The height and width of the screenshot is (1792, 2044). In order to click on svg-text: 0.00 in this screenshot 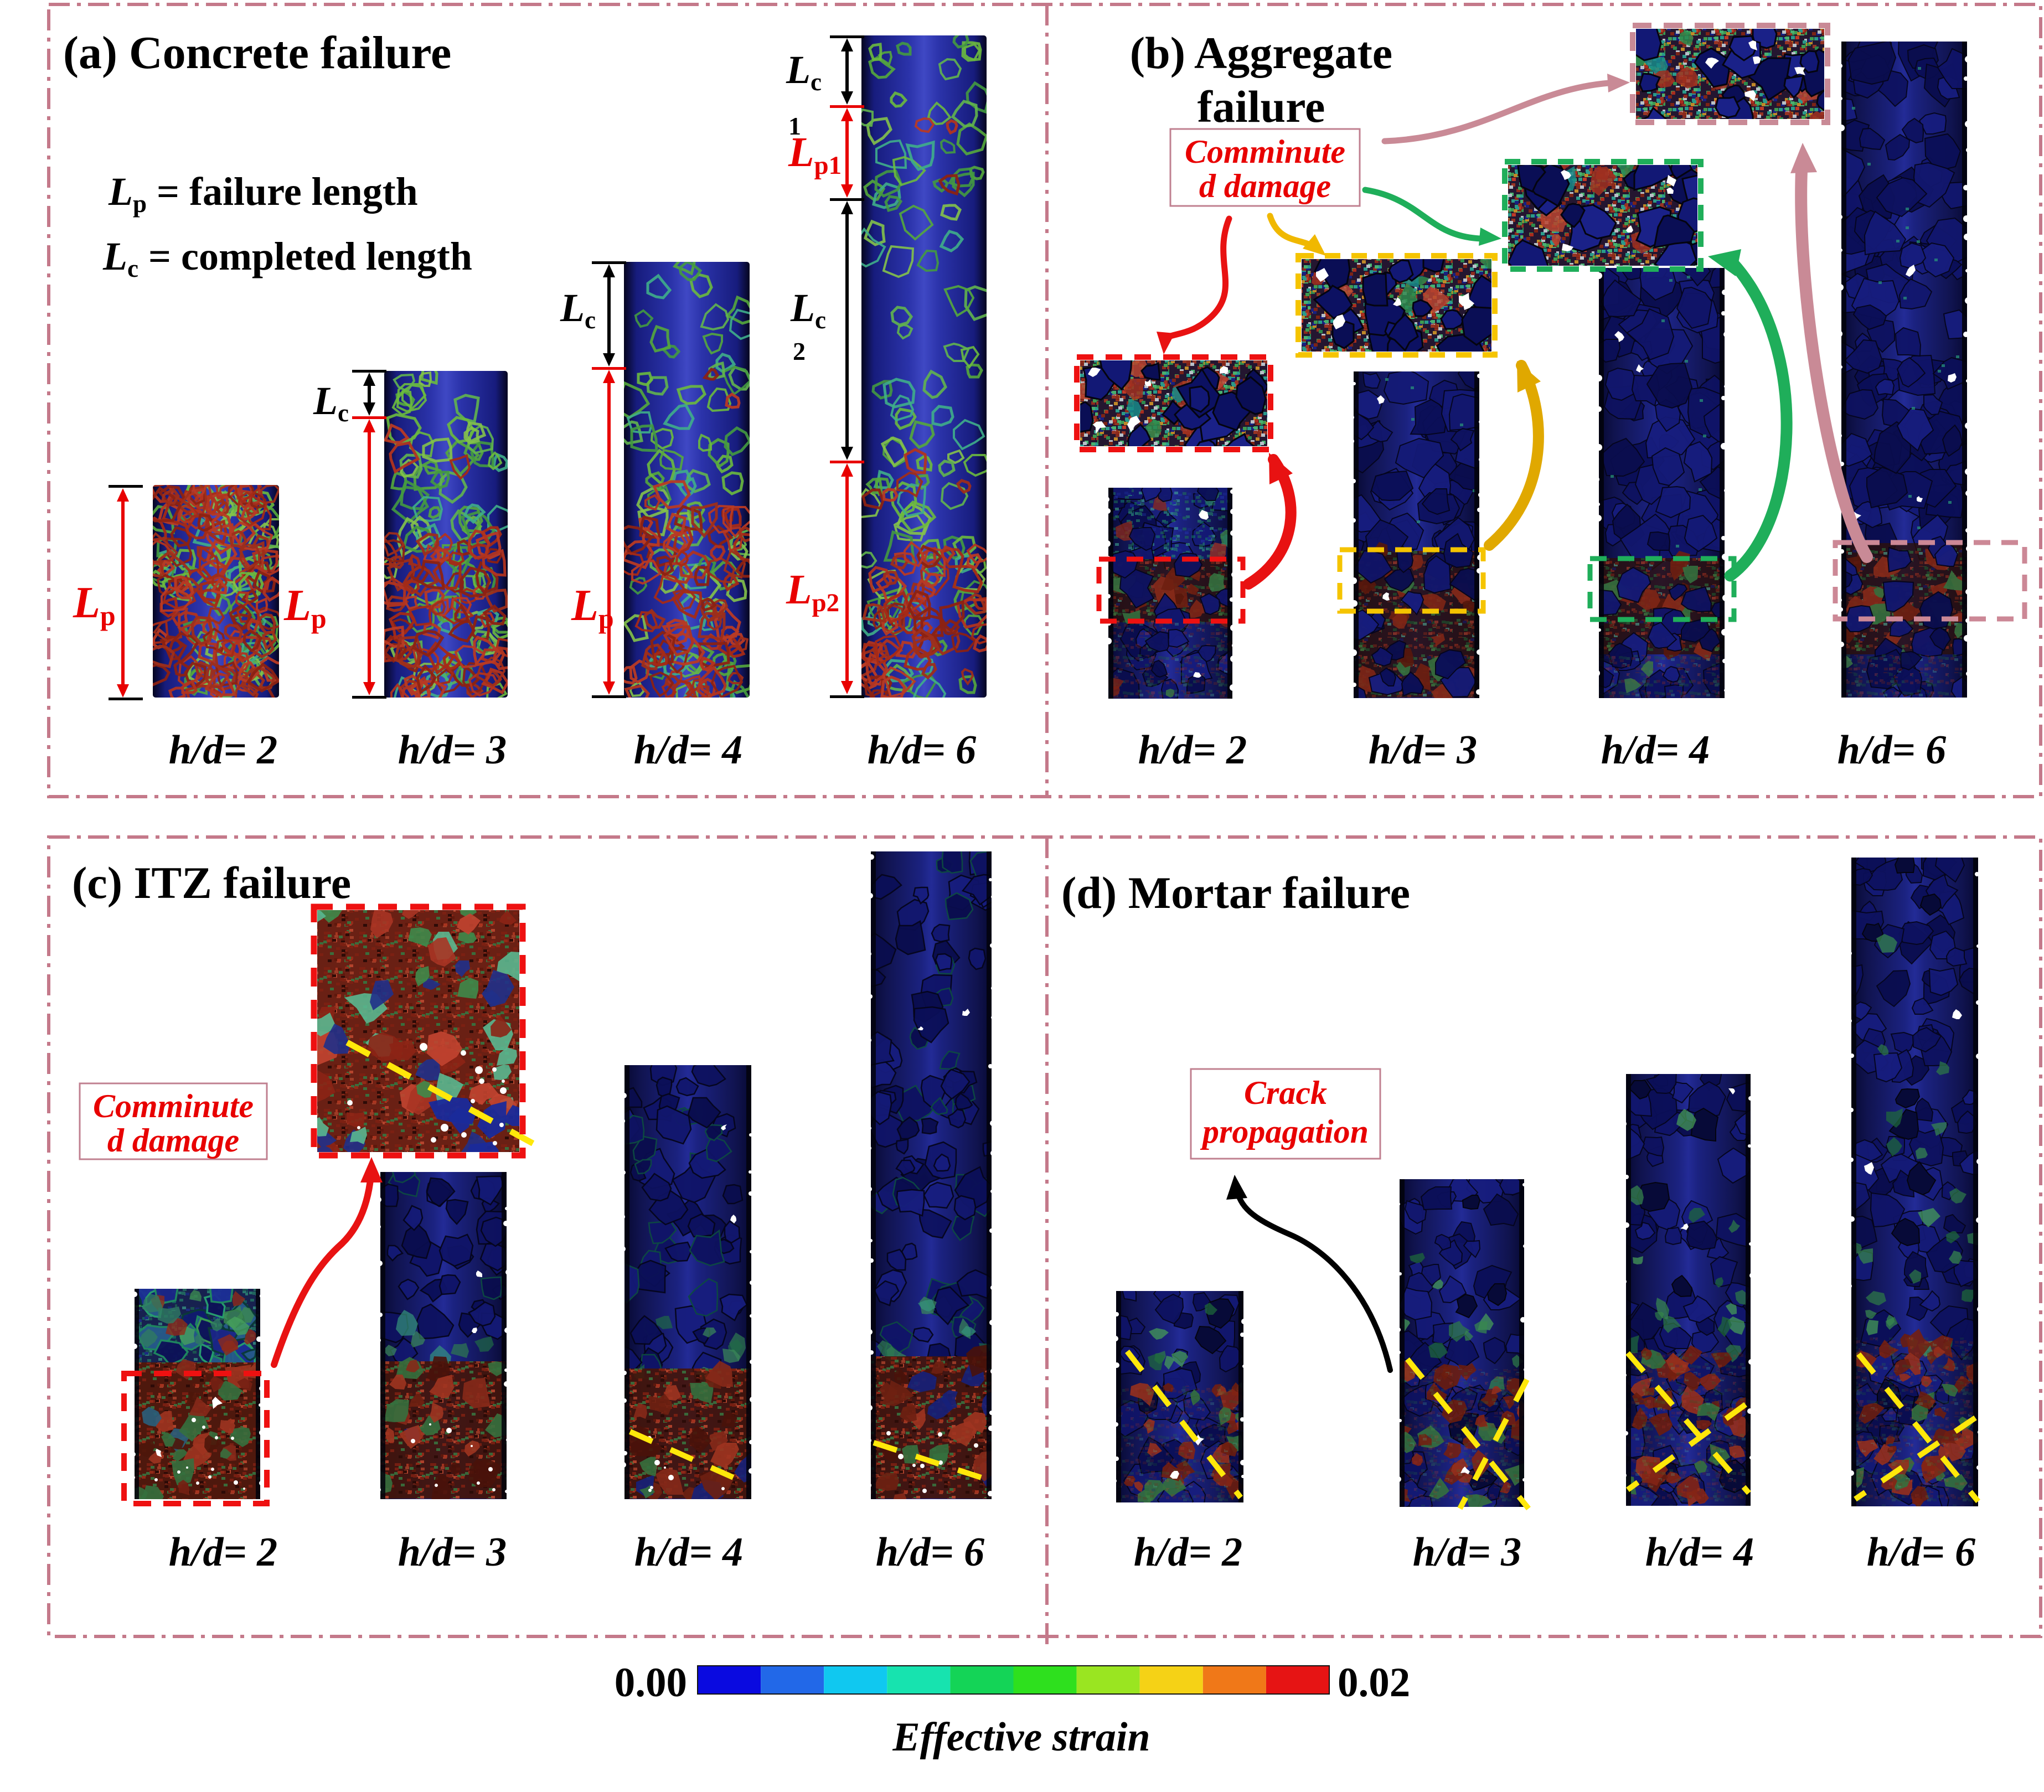, I will do `click(651, 1683)`.